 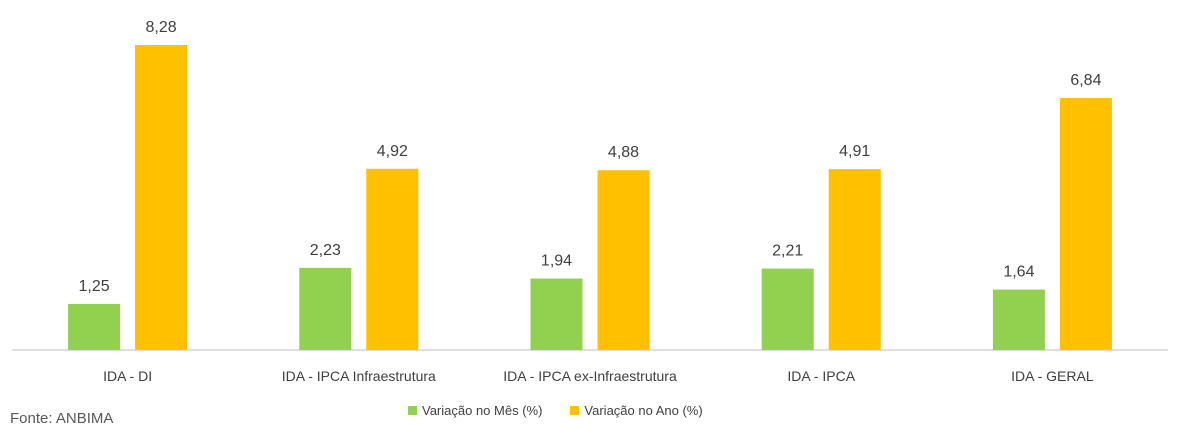 I want to click on data-label-ano-2: 4,88, so click(x=623, y=152).